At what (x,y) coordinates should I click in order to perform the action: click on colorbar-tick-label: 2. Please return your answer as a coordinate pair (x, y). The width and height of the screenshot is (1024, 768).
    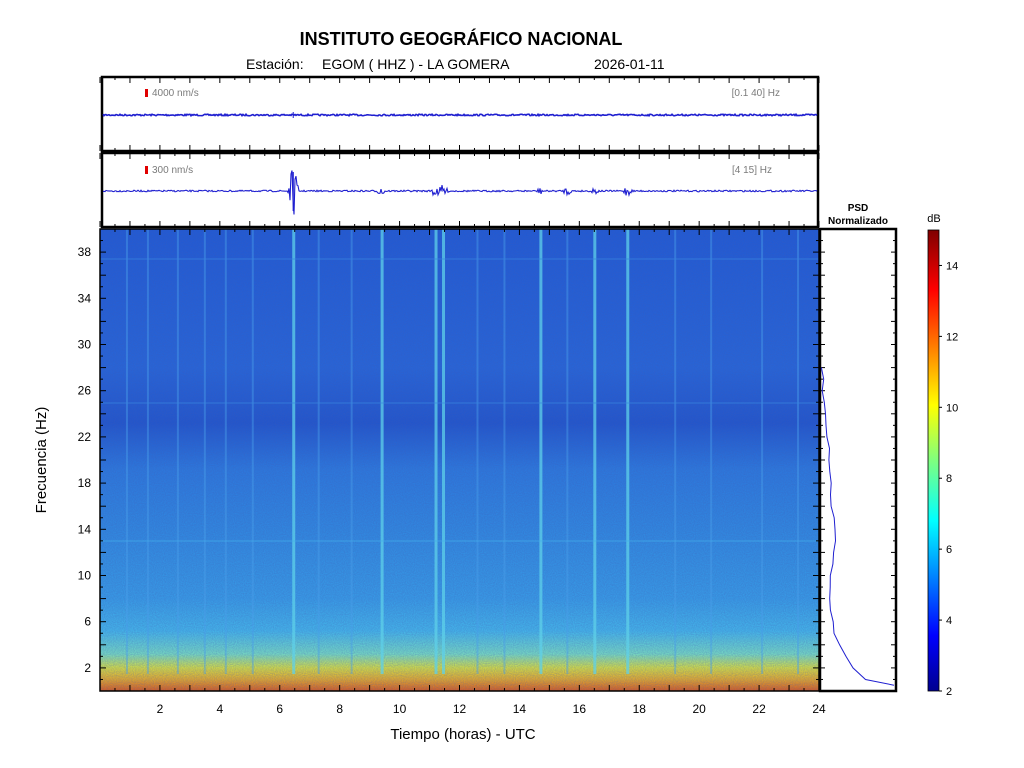
    Looking at the image, I should click on (949, 692).